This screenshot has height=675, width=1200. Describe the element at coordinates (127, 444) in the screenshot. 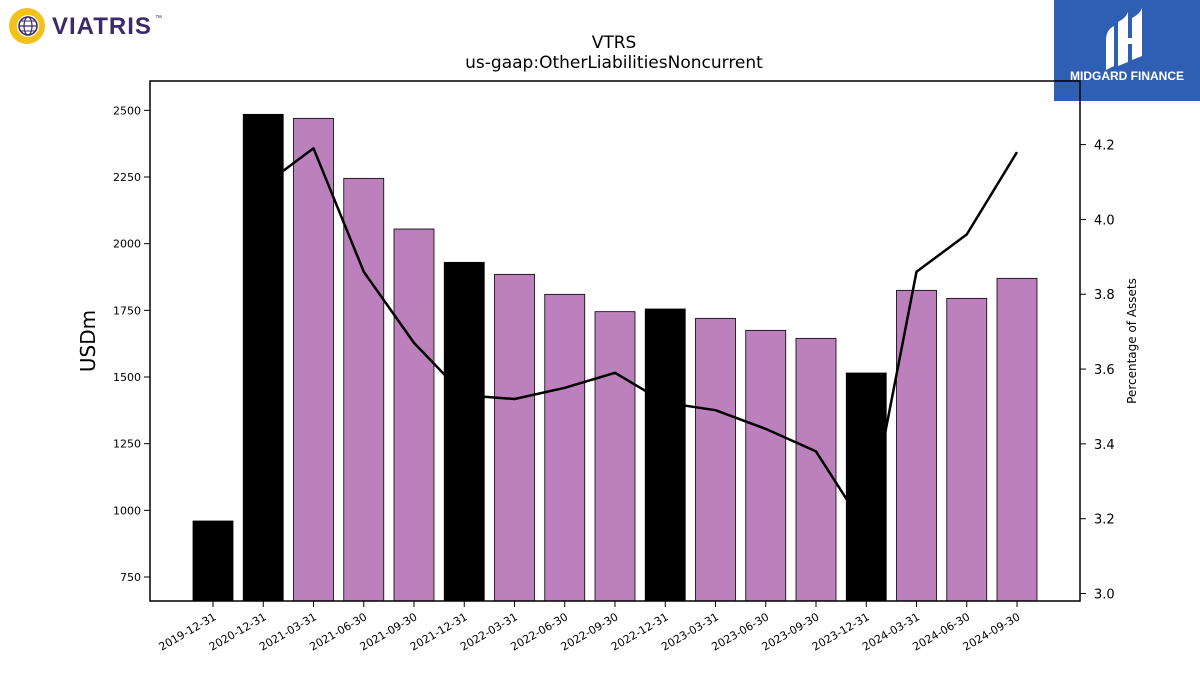

I see `y-tick-label: 1250` at that location.